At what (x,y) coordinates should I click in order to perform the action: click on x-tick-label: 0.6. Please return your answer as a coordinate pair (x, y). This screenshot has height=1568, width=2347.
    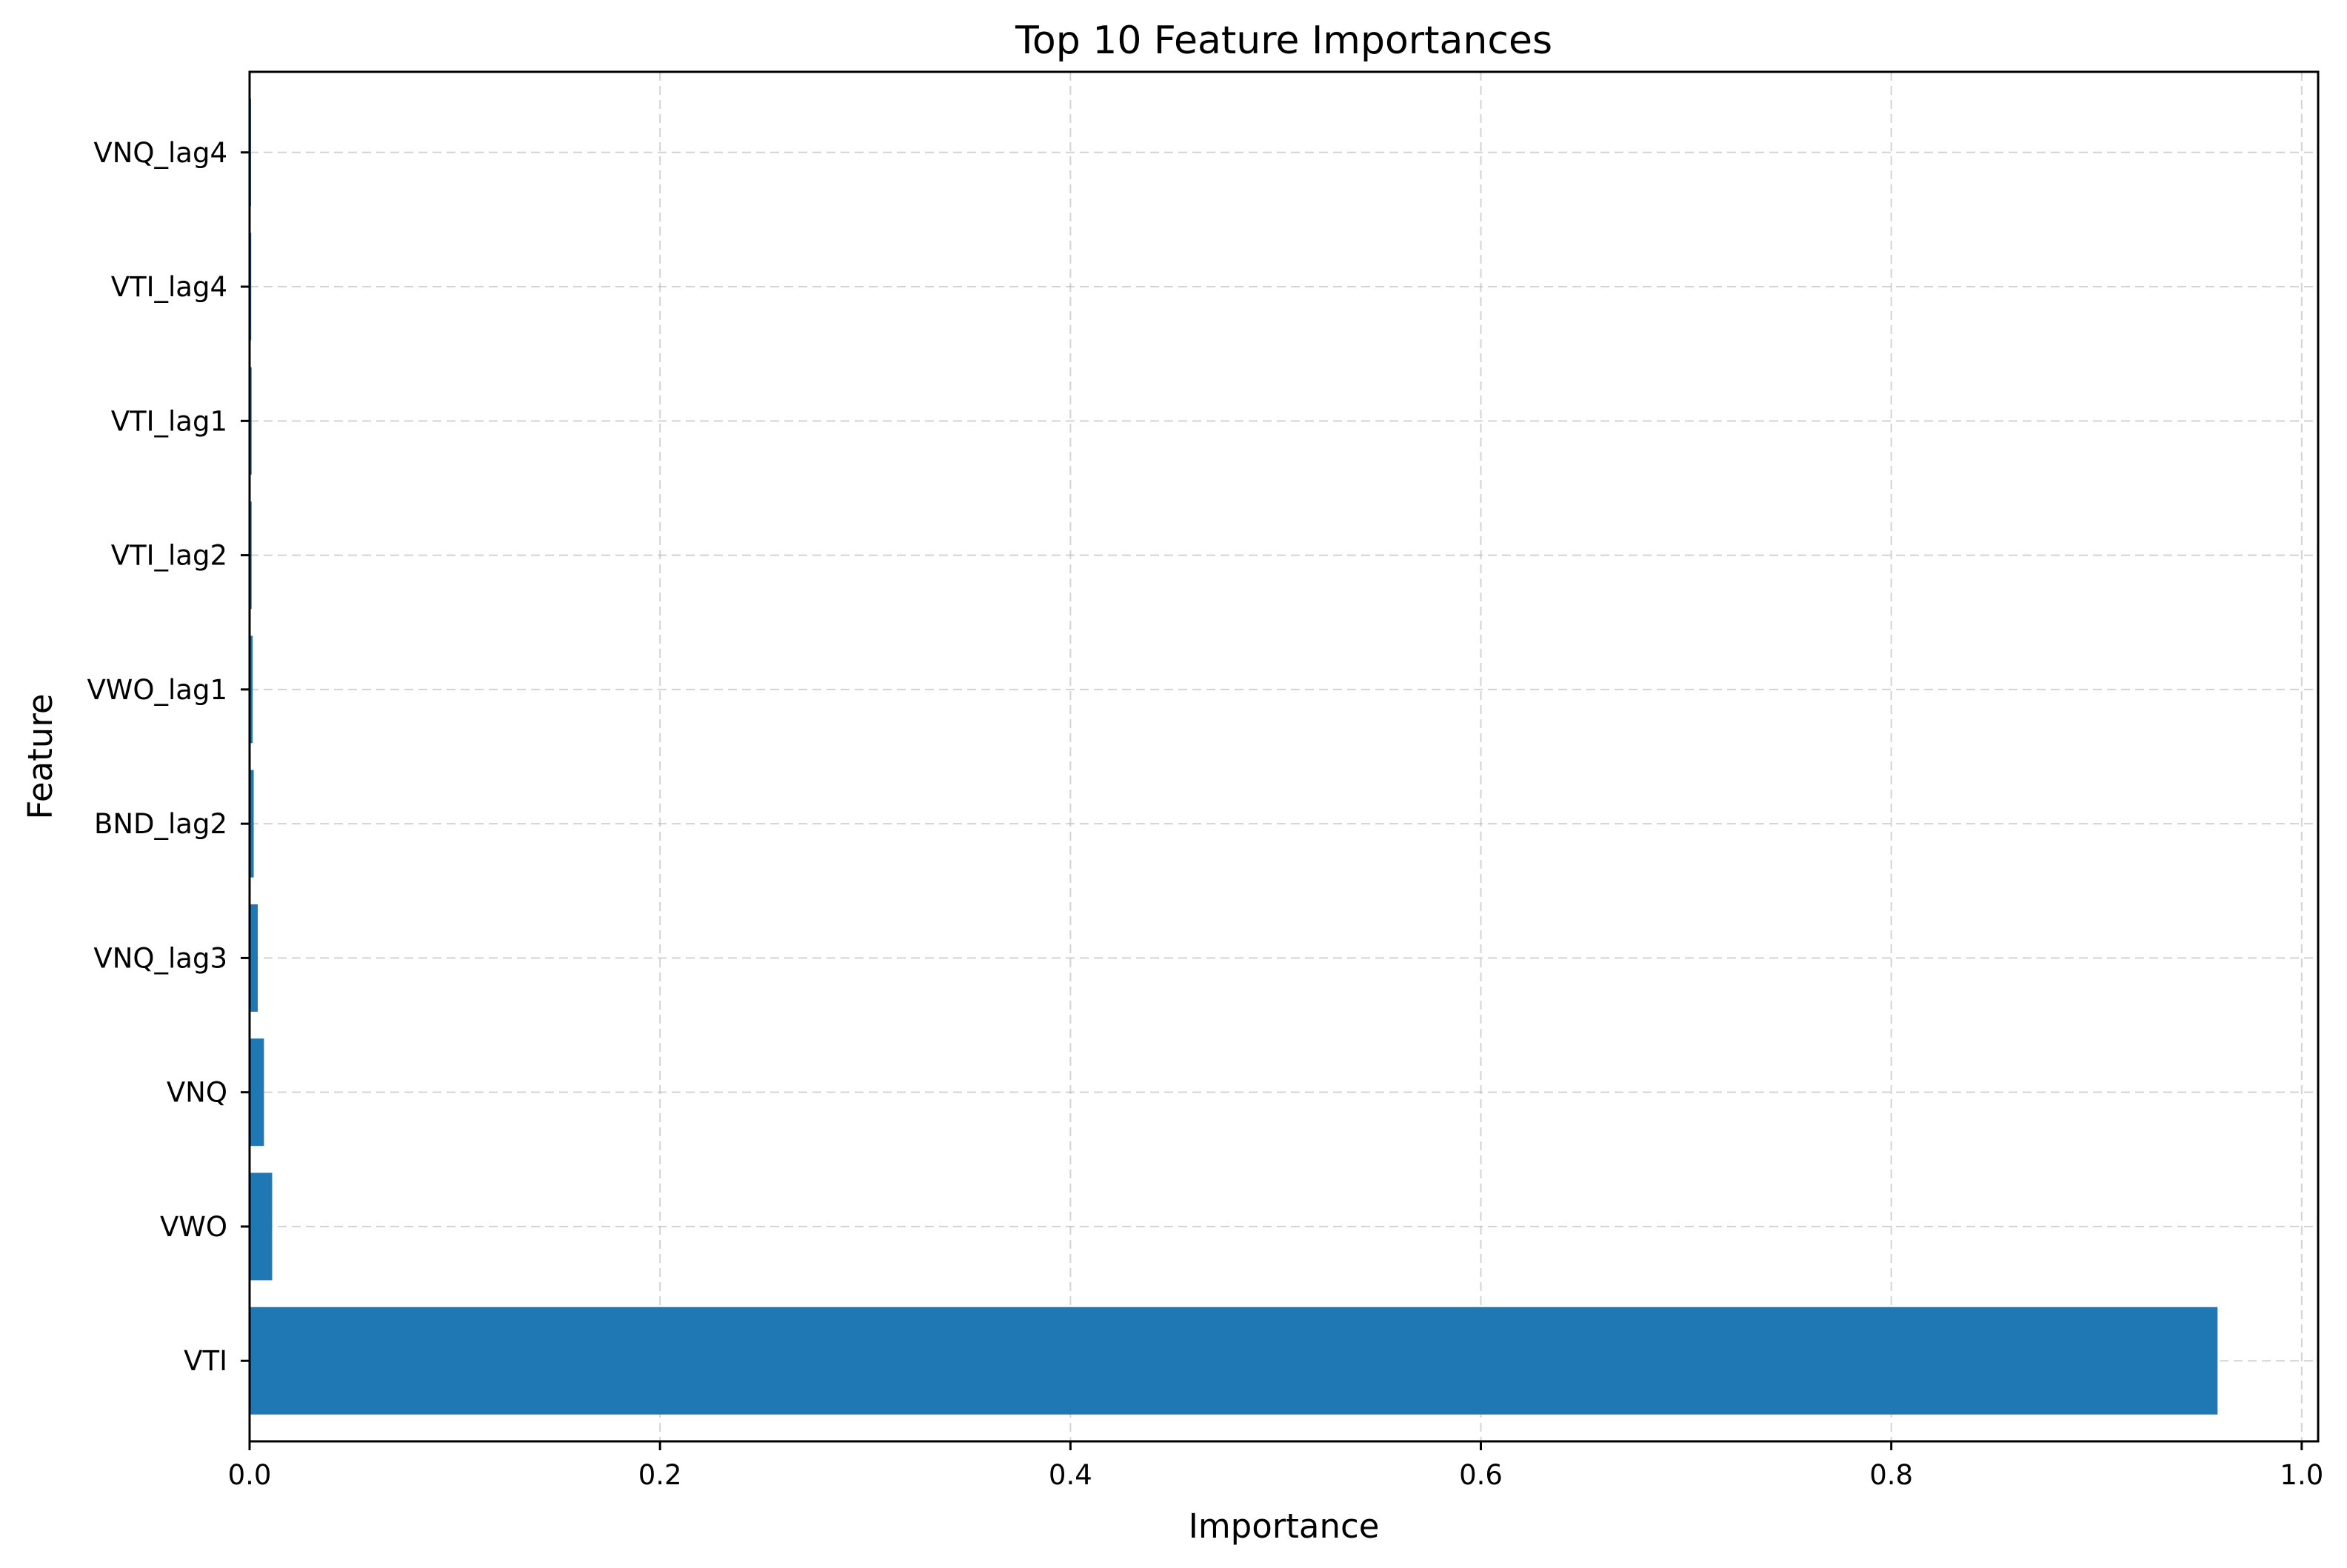
    Looking at the image, I should click on (1481, 1475).